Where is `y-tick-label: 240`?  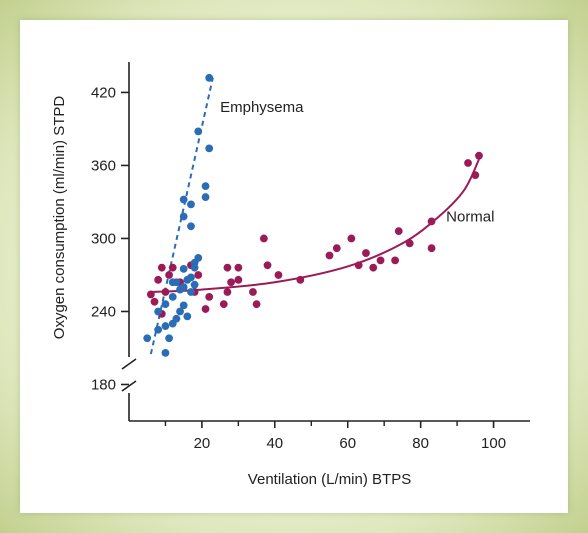
y-tick-label: 240 is located at coordinates (103, 311).